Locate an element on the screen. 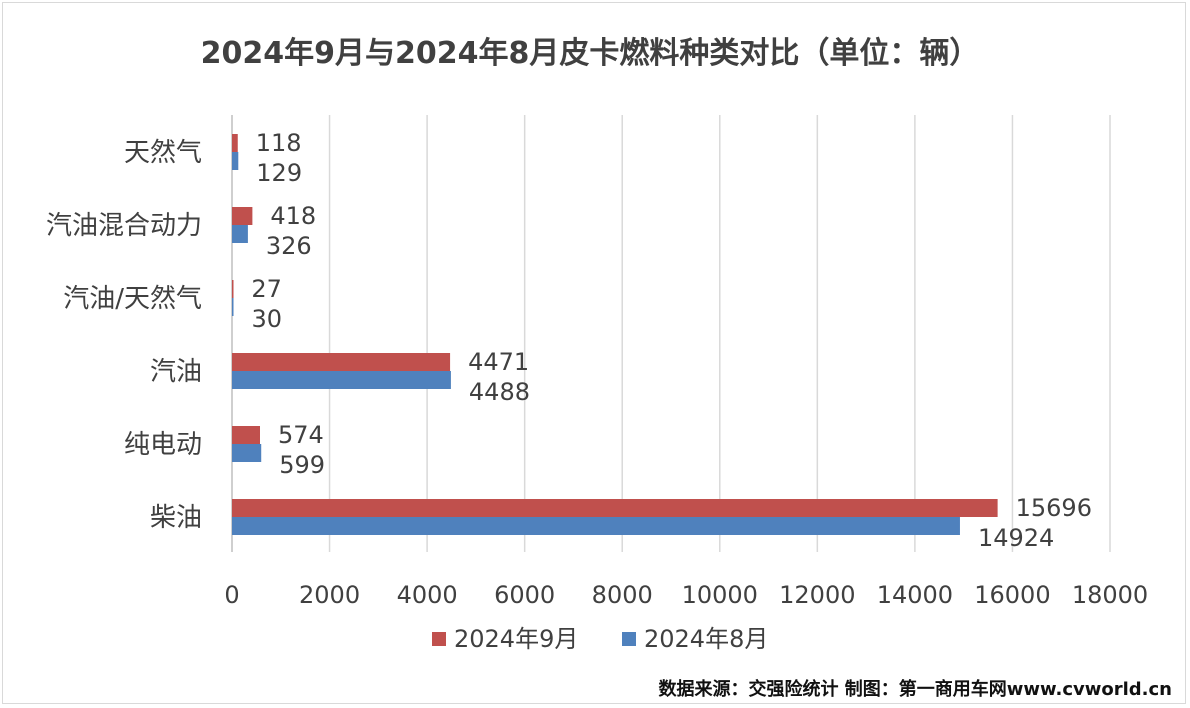  legend-label: 2024年9月 is located at coordinates (516, 639).